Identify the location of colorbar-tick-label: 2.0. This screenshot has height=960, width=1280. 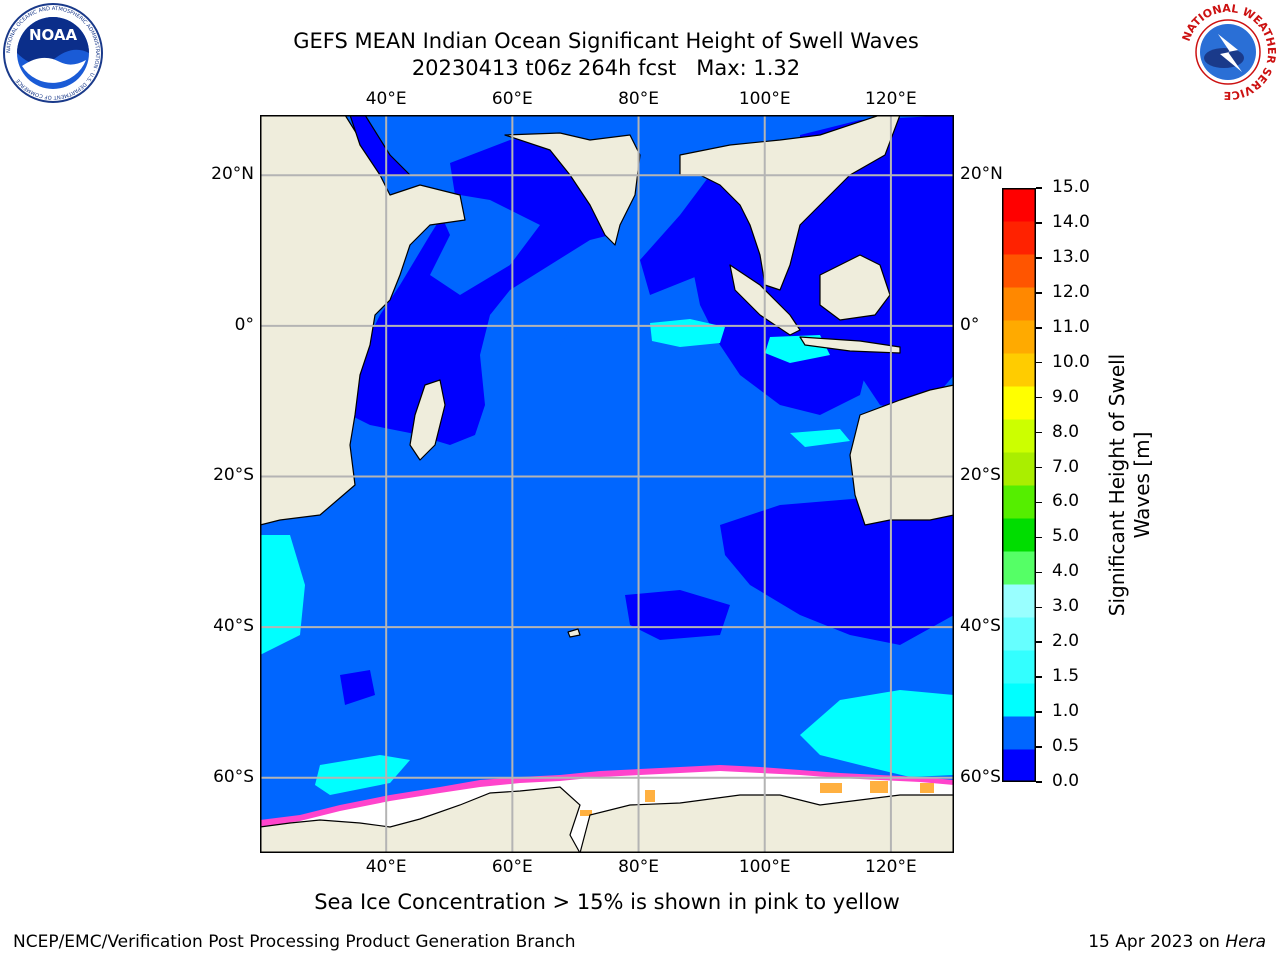
(1066, 641).